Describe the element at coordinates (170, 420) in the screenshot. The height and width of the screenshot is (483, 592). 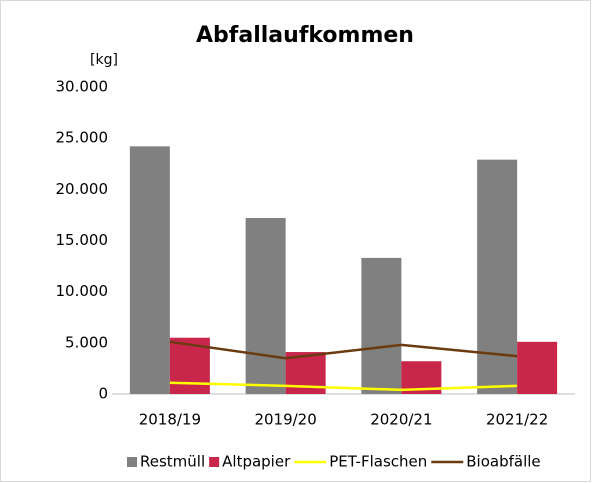
I see `x-tick-label: 2018/19` at that location.